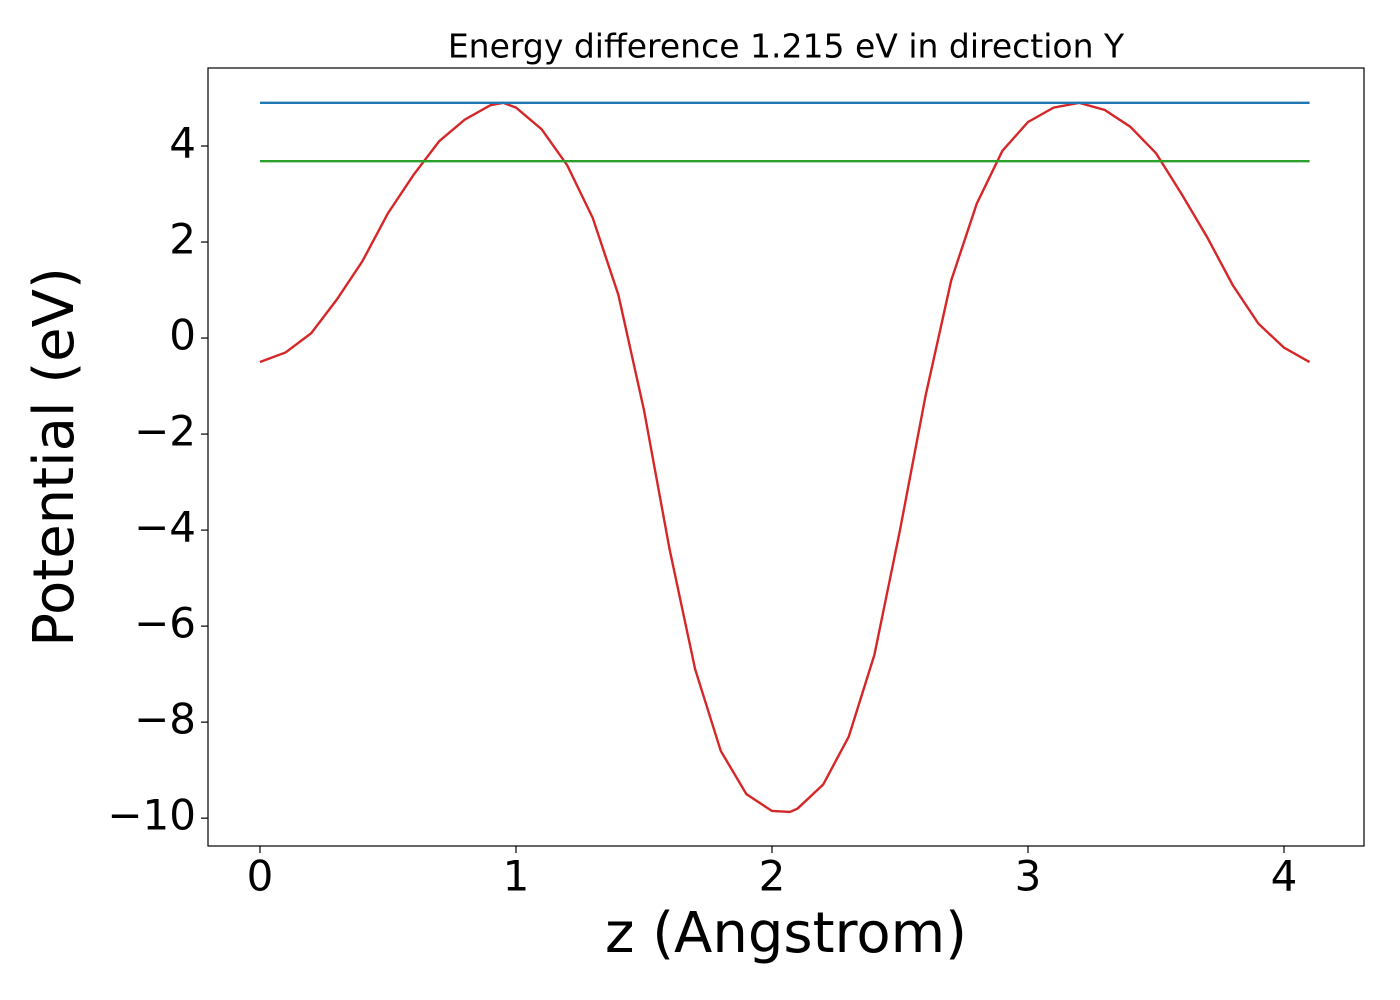 Image resolution: width=1400 pixels, height=1000 pixels. Describe the element at coordinates (165, 719) in the screenshot. I see `y-tick-label: −8` at that location.